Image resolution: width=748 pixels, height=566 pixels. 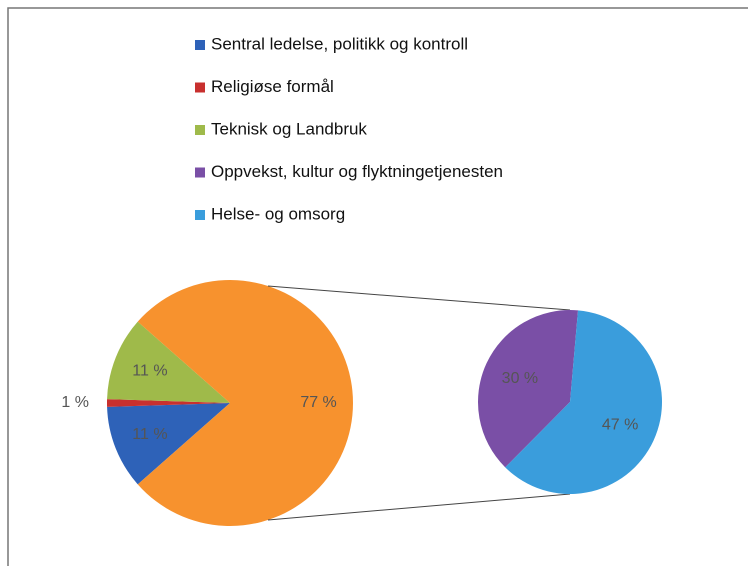 I want to click on data-label: 77 %, so click(x=318, y=402).